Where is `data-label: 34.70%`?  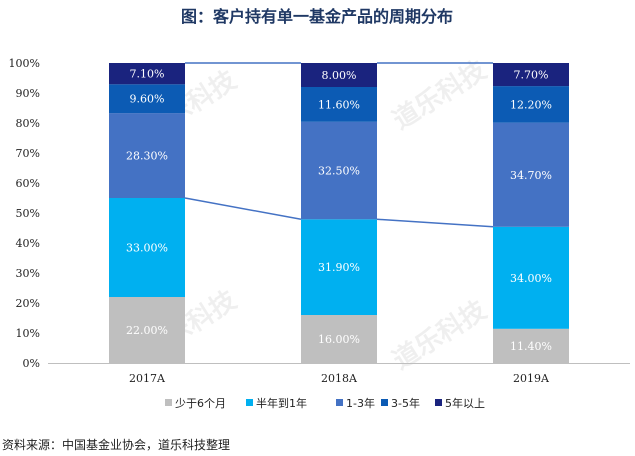
data-label: 34.70% is located at coordinates (531, 175).